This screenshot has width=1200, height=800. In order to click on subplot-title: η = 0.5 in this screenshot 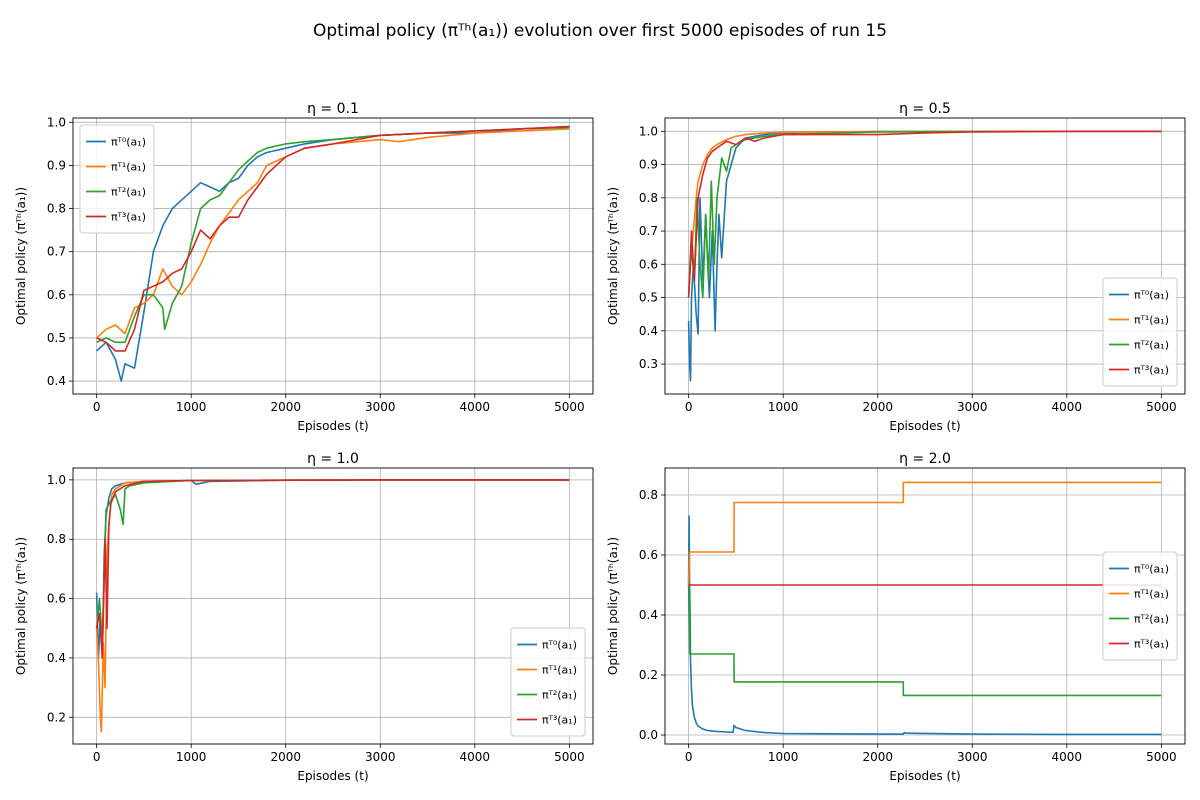, I will do `click(925, 109)`.